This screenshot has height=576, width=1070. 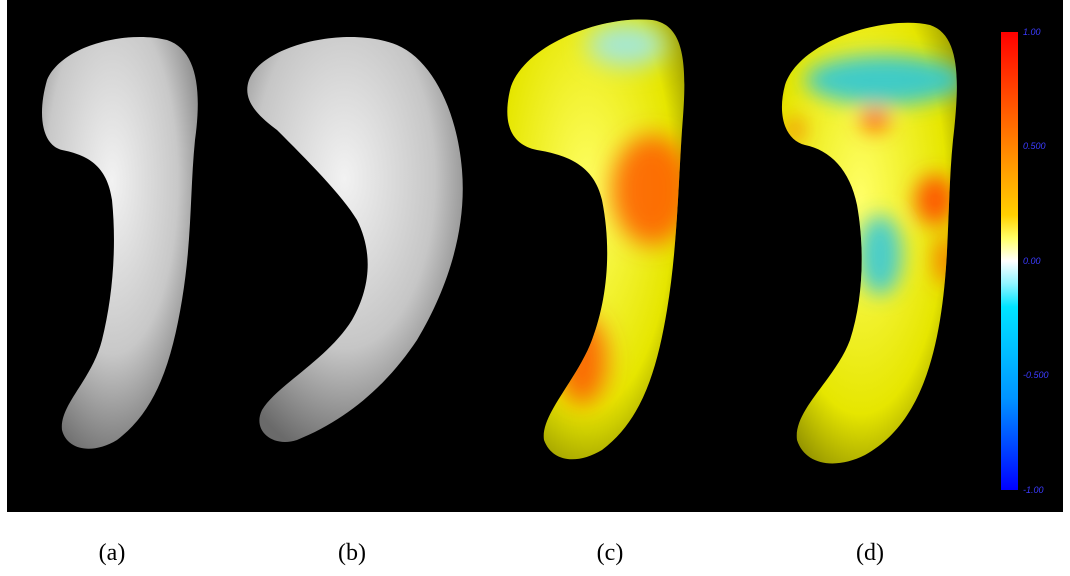 What do you see at coordinates (610, 553) in the screenshot?
I see `caption-c: (c)` at bounding box center [610, 553].